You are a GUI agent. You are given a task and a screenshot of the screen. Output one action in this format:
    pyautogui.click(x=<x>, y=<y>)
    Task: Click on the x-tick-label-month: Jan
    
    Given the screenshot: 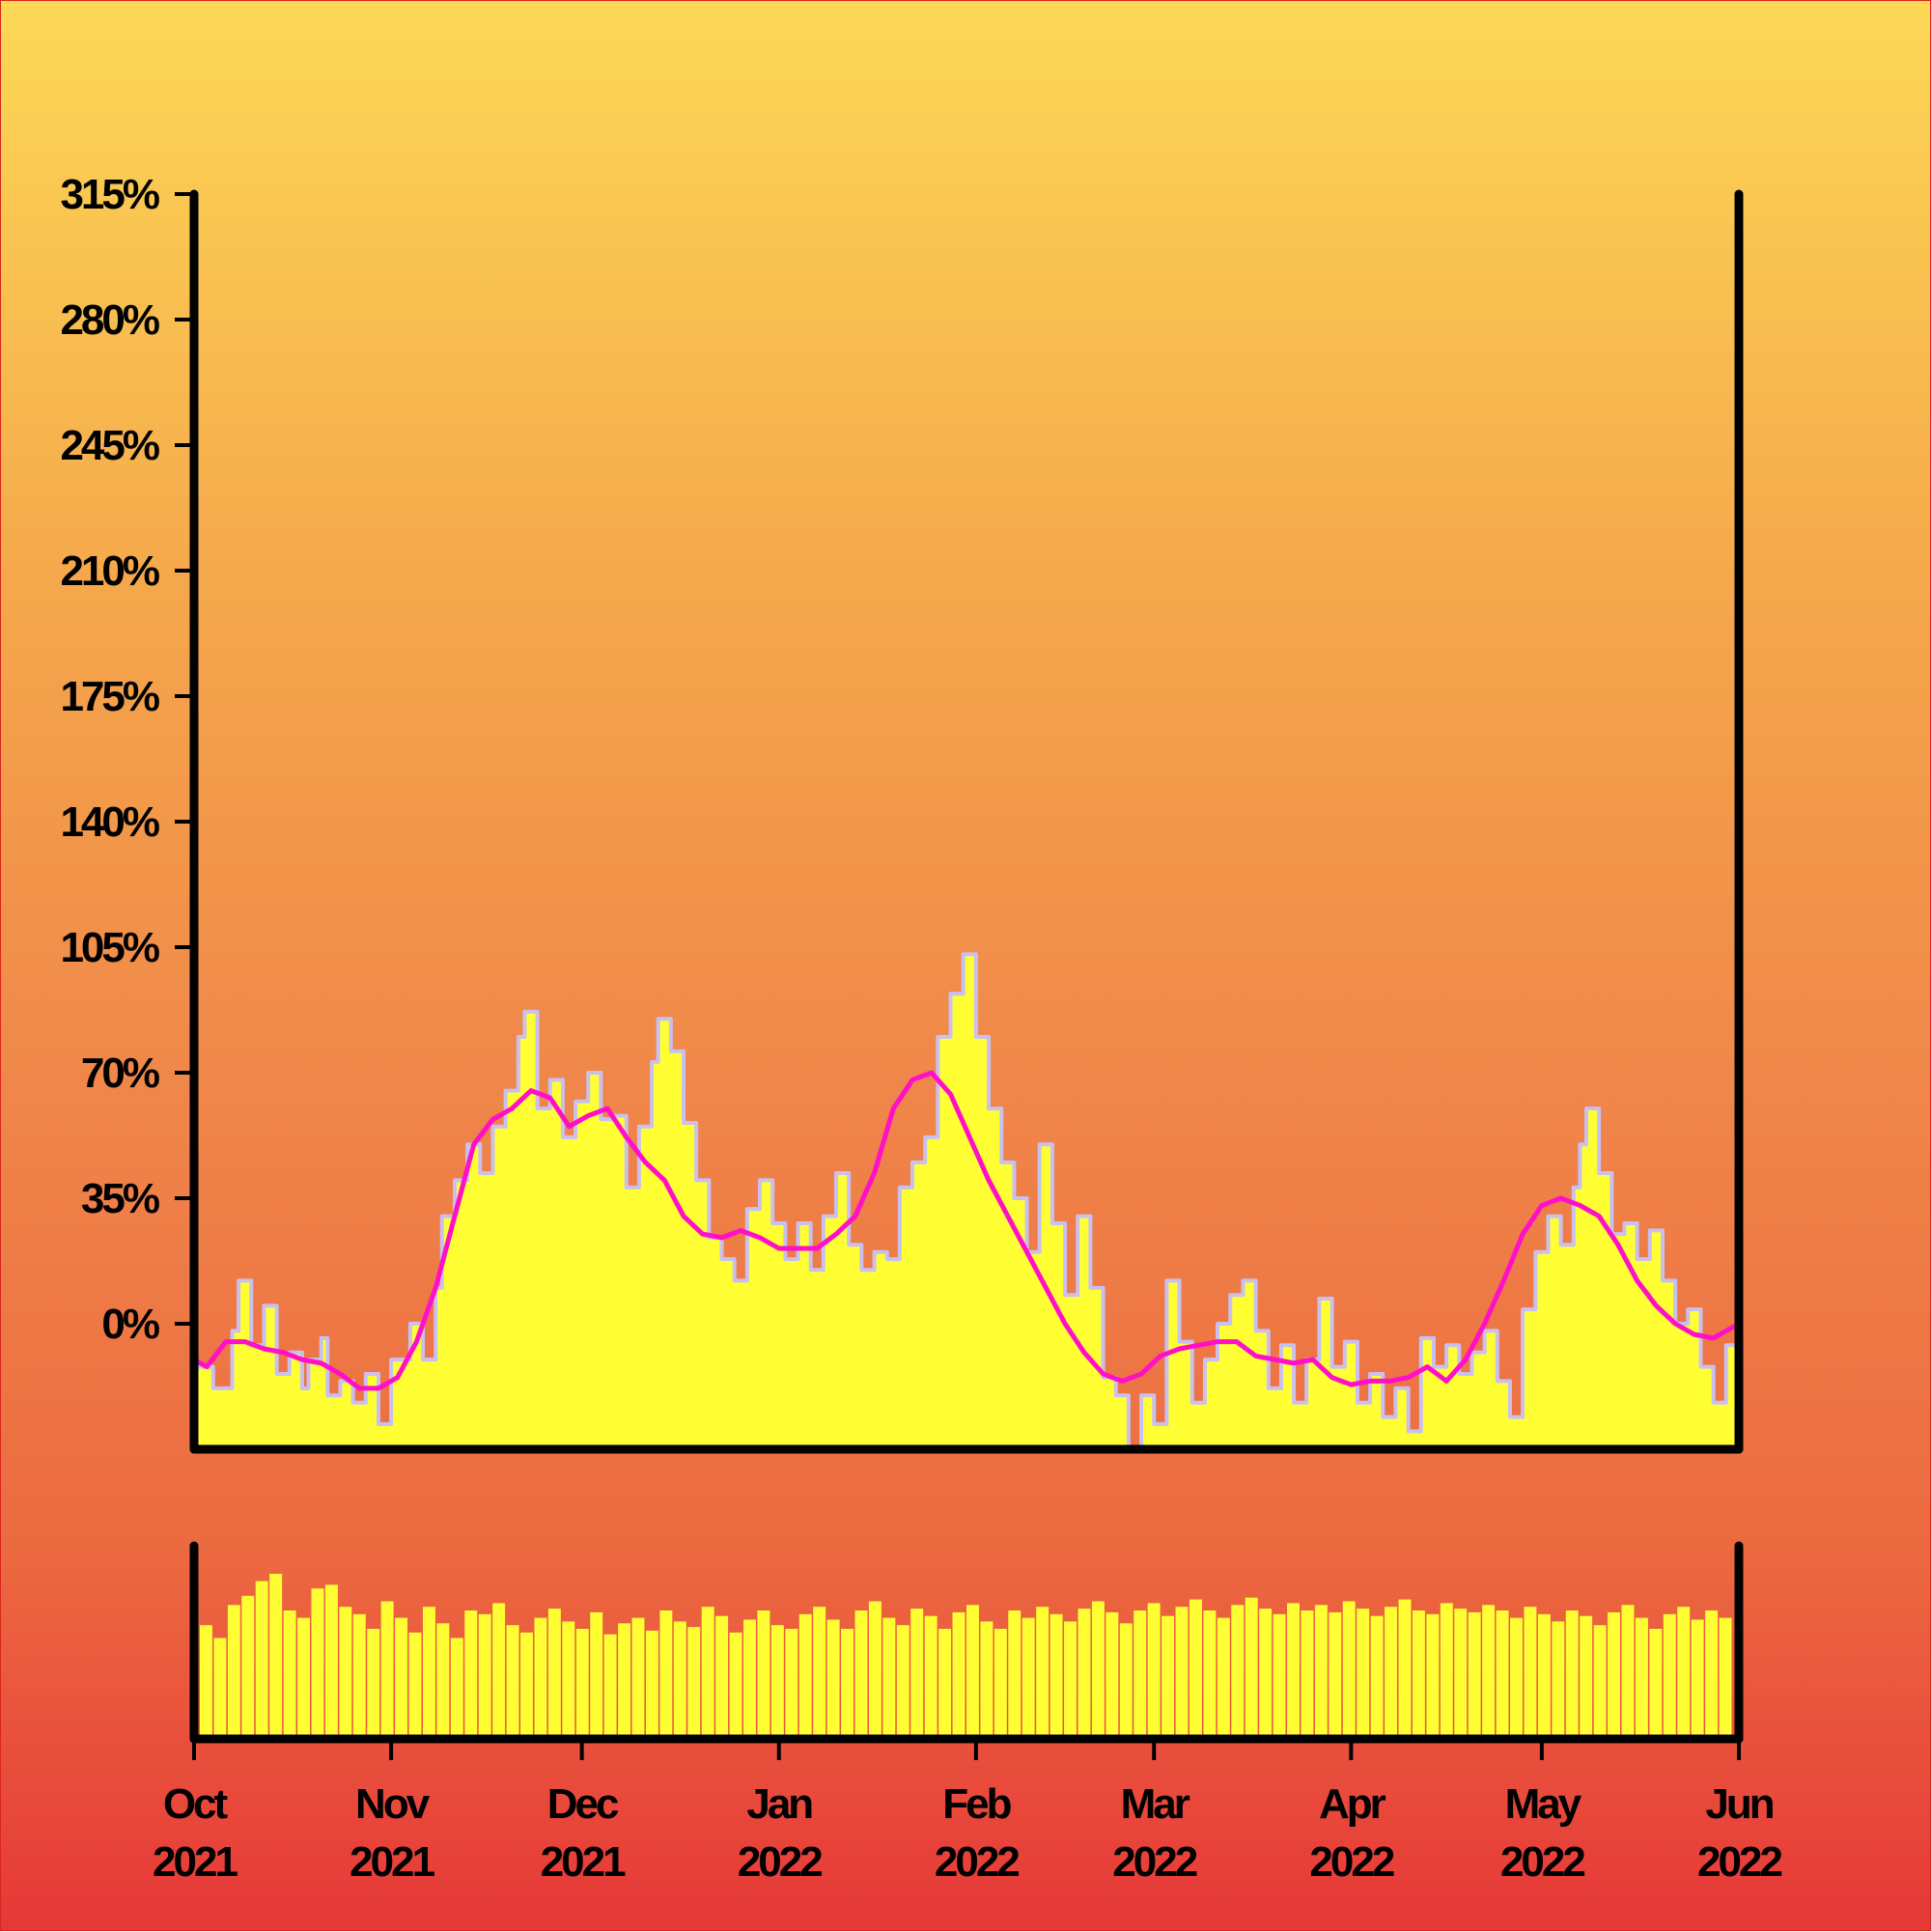 What is the action you would take?
    pyautogui.click(x=779, y=1804)
    